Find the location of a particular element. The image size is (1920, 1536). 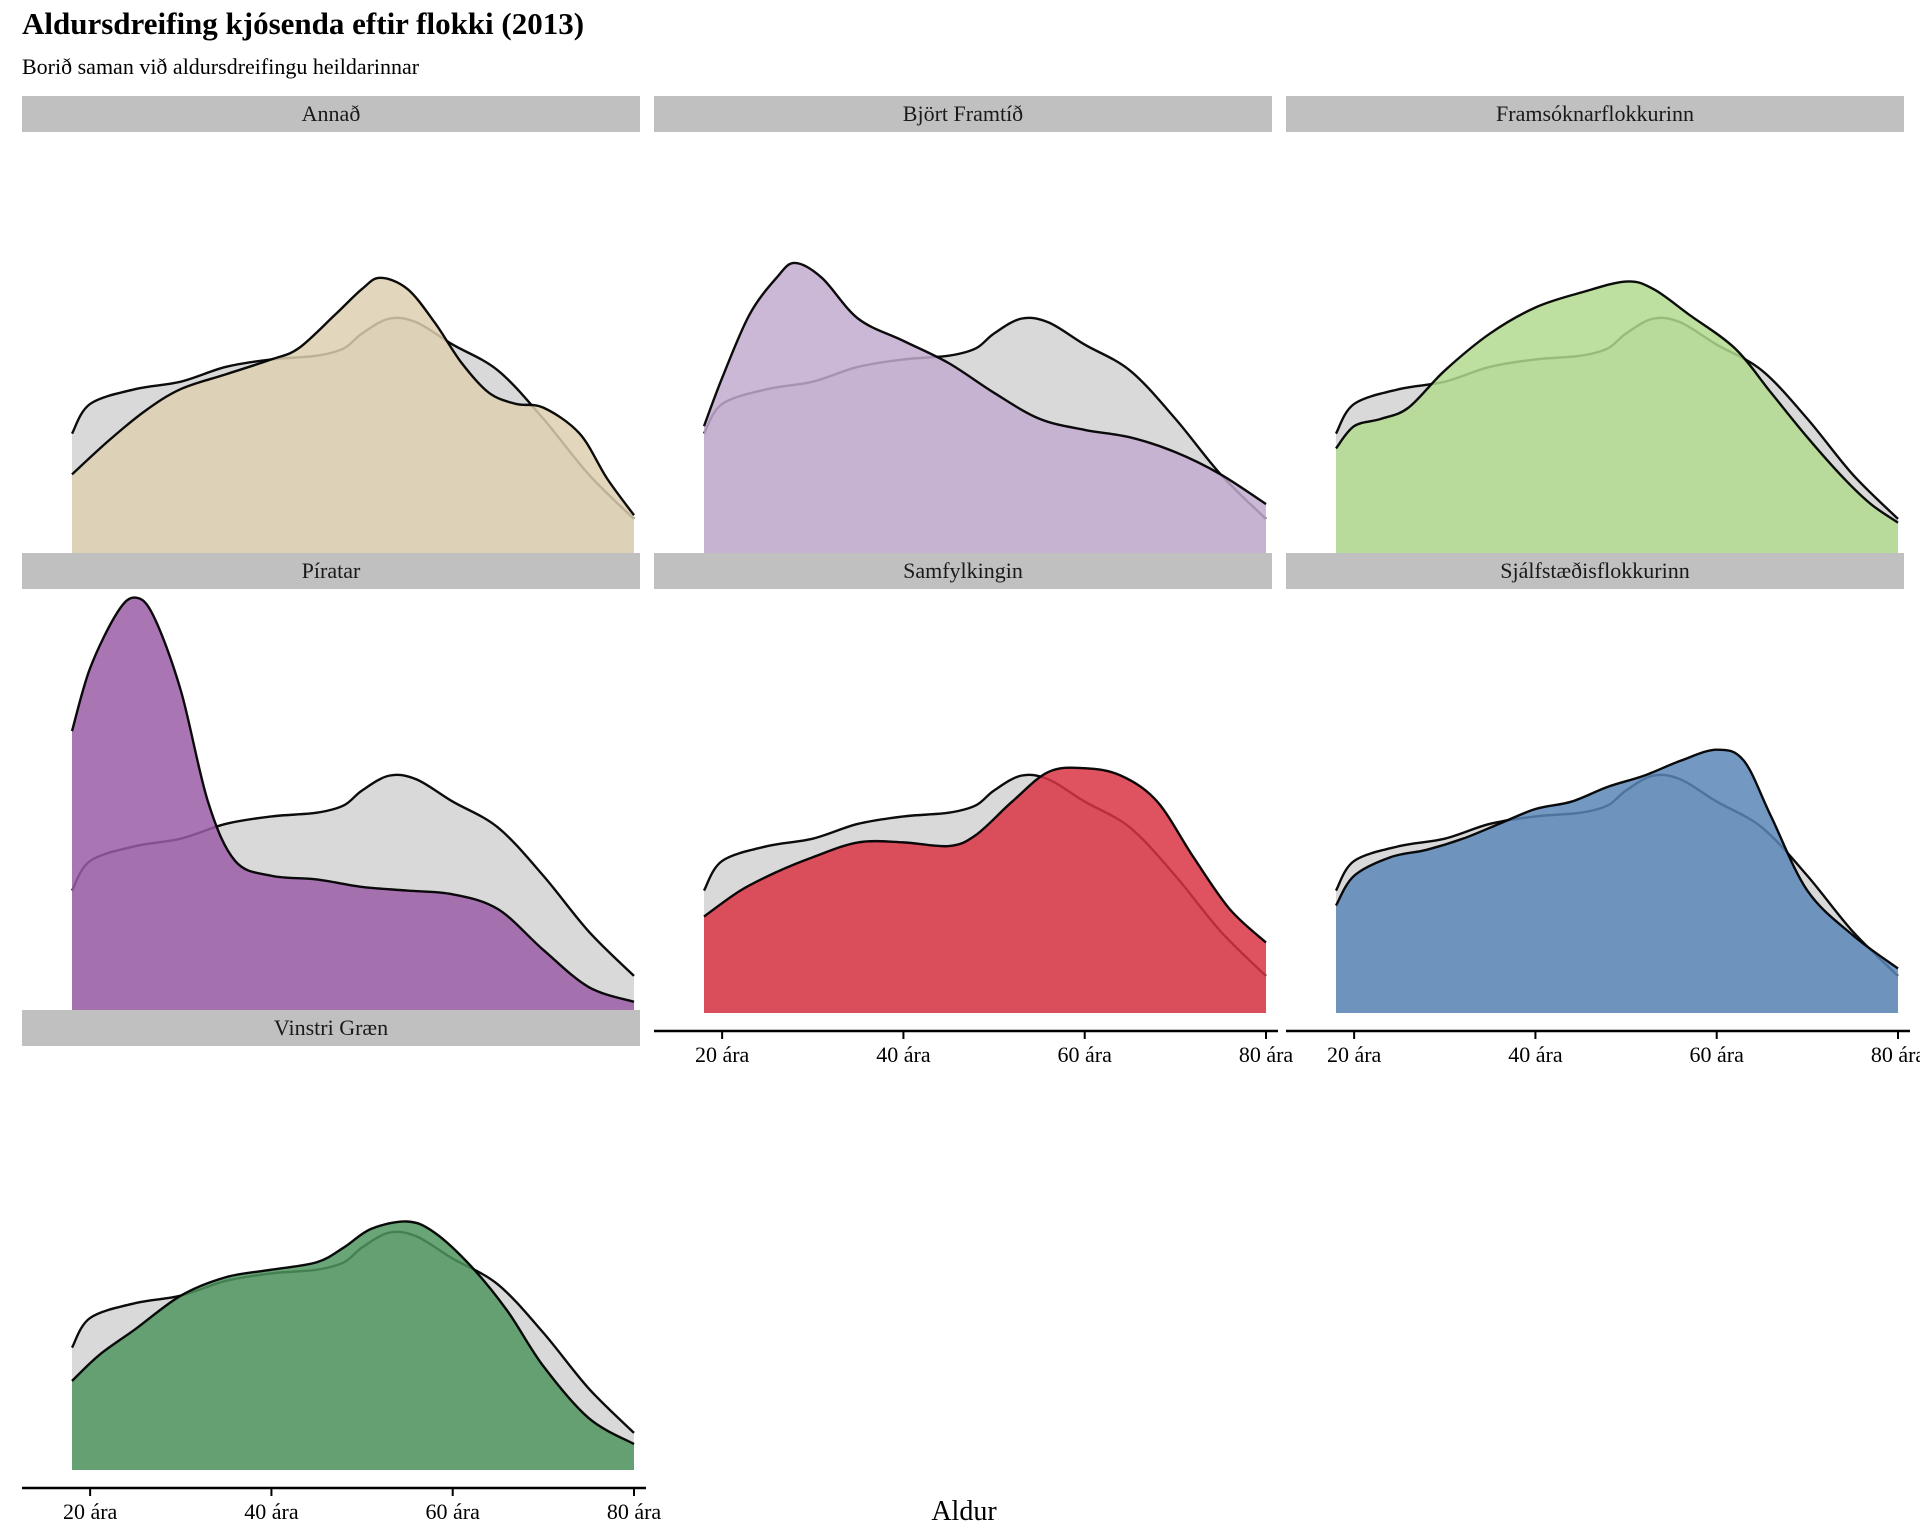

facet-bjort-framtid: Björt Framtíð is located at coordinates (963, 326).